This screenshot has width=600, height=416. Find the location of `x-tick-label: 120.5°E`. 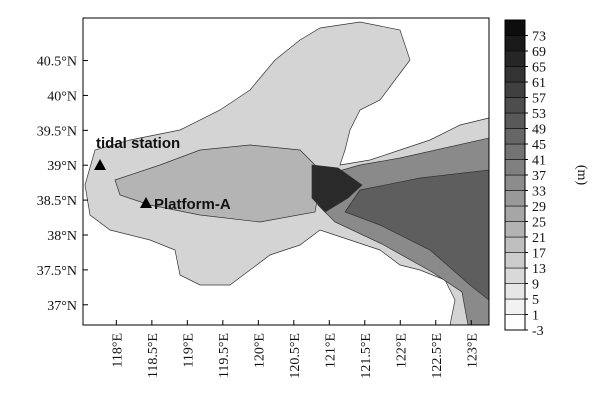

x-tick-label: 120.5°E is located at coordinates (295, 356).